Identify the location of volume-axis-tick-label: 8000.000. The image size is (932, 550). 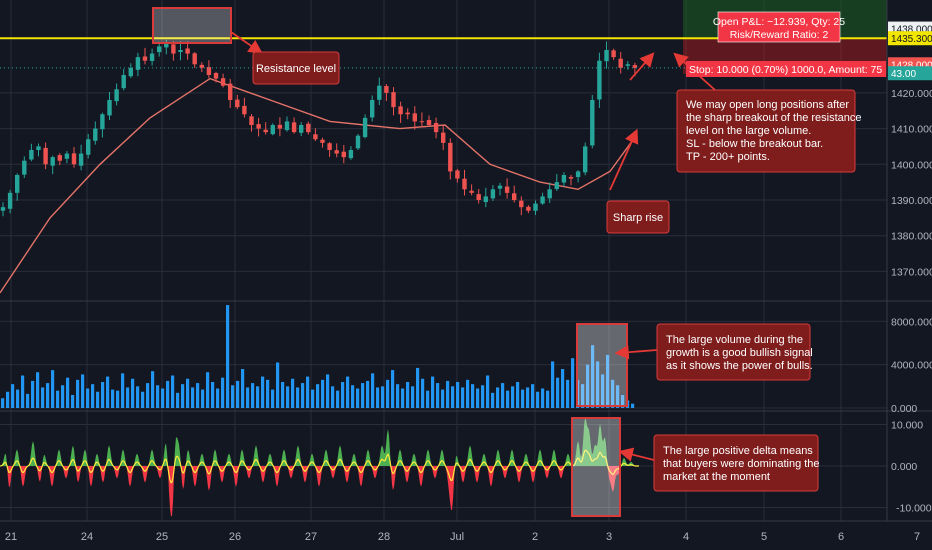
(911, 322).